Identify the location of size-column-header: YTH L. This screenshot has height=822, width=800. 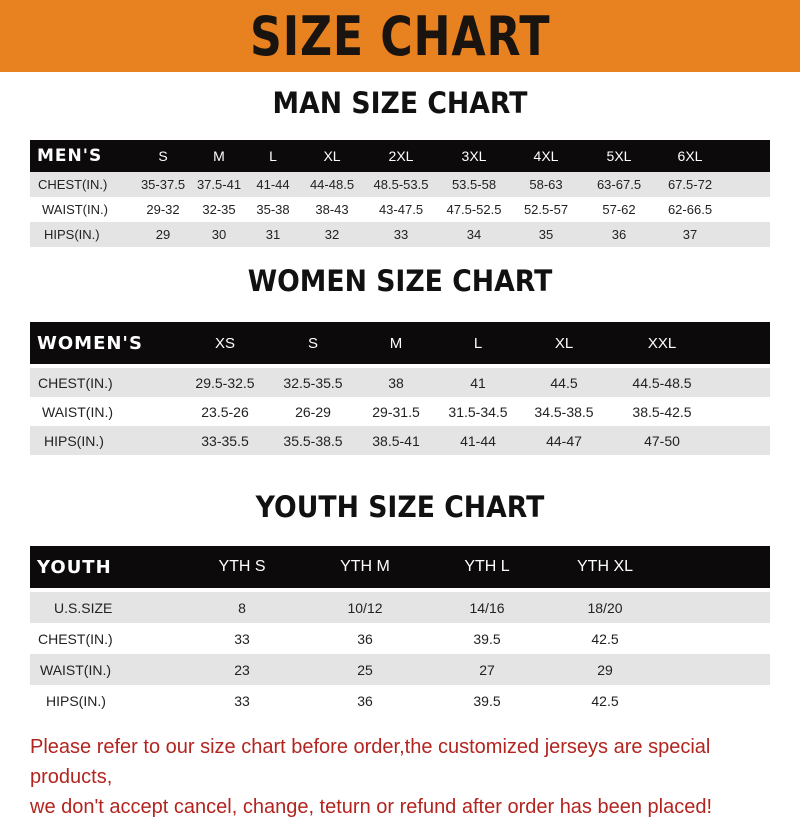
(487, 566).